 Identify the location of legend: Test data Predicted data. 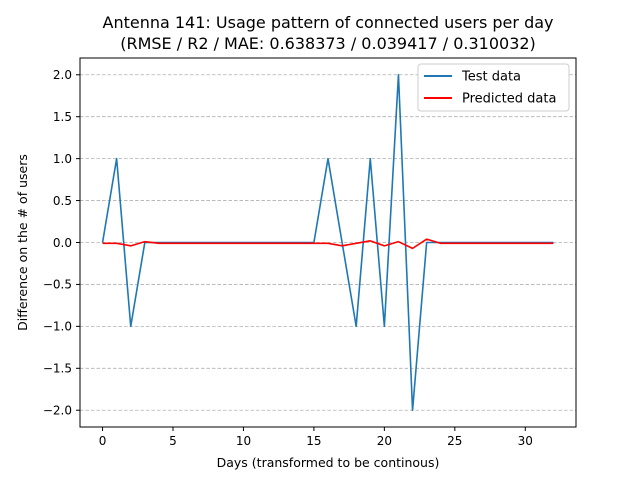
(493, 87).